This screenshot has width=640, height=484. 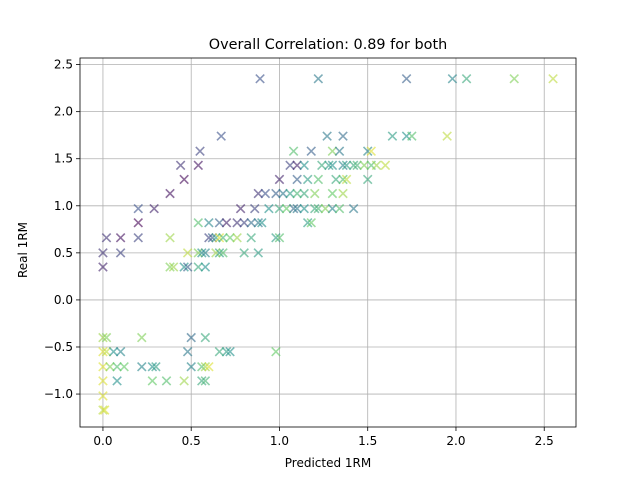 I want to click on x-tick-label: 2.0, so click(x=455, y=441).